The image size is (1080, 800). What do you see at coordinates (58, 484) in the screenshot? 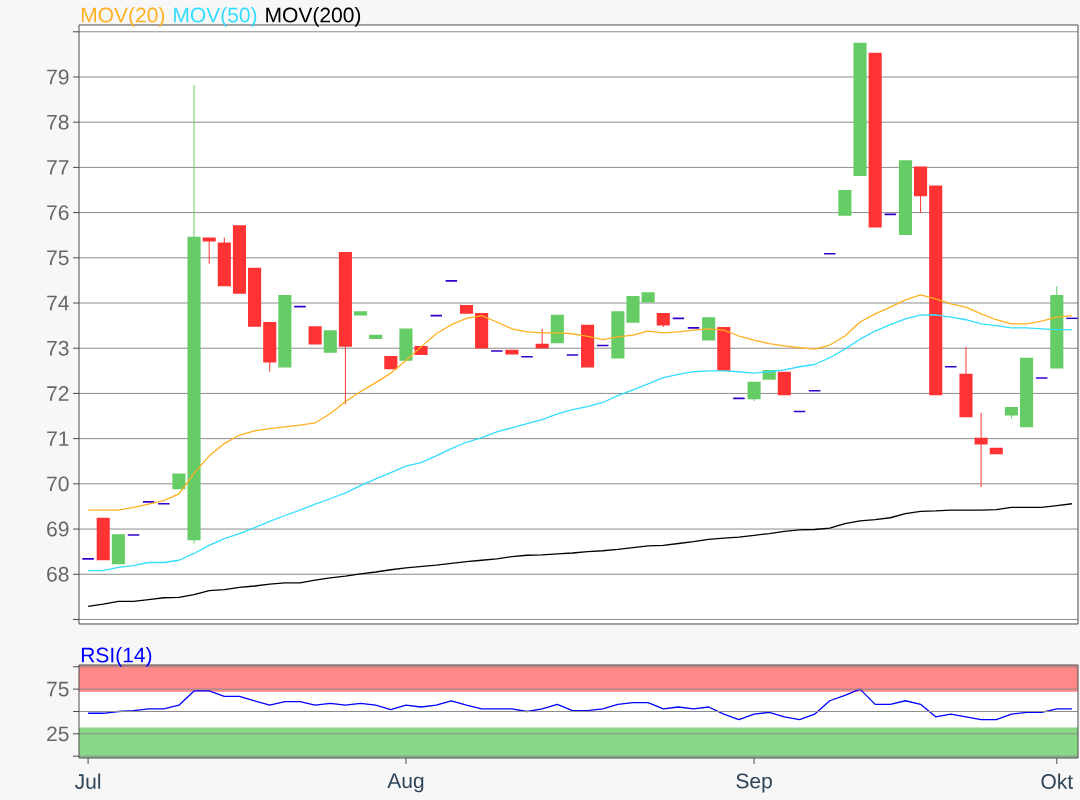
I see `y-tick-label: 70` at bounding box center [58, 484].